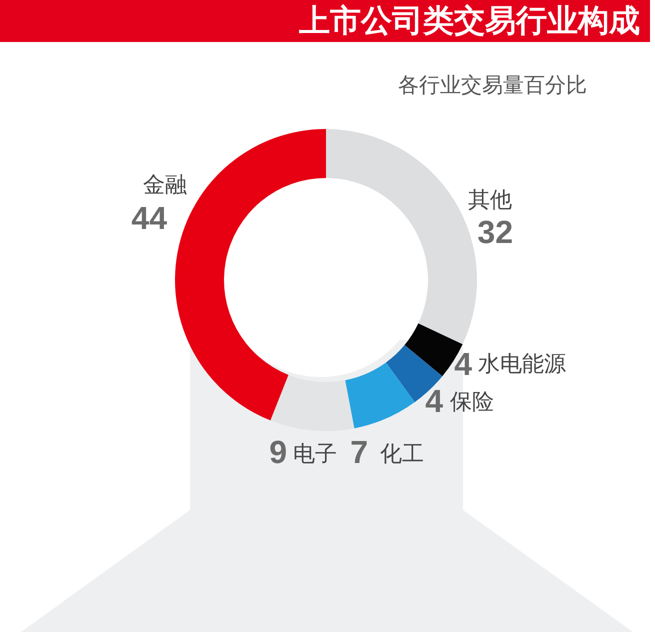  Describe the element at coordinates (165, 185) in the screenshot. I see `slice-label: 金融` at that location.